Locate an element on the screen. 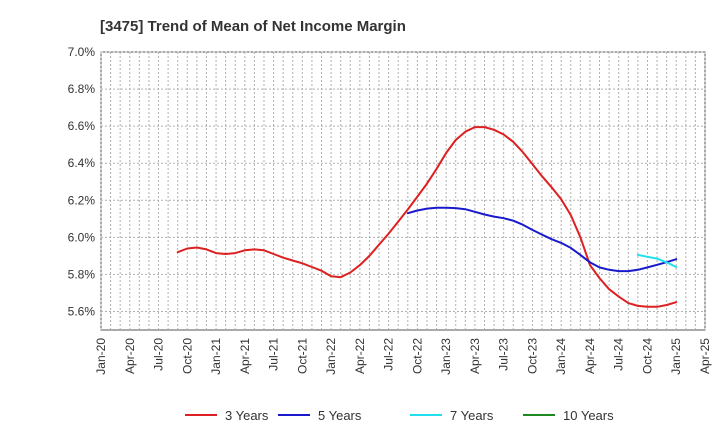  x-tick-label: Oct-21 is located at coordinates (302, 356).